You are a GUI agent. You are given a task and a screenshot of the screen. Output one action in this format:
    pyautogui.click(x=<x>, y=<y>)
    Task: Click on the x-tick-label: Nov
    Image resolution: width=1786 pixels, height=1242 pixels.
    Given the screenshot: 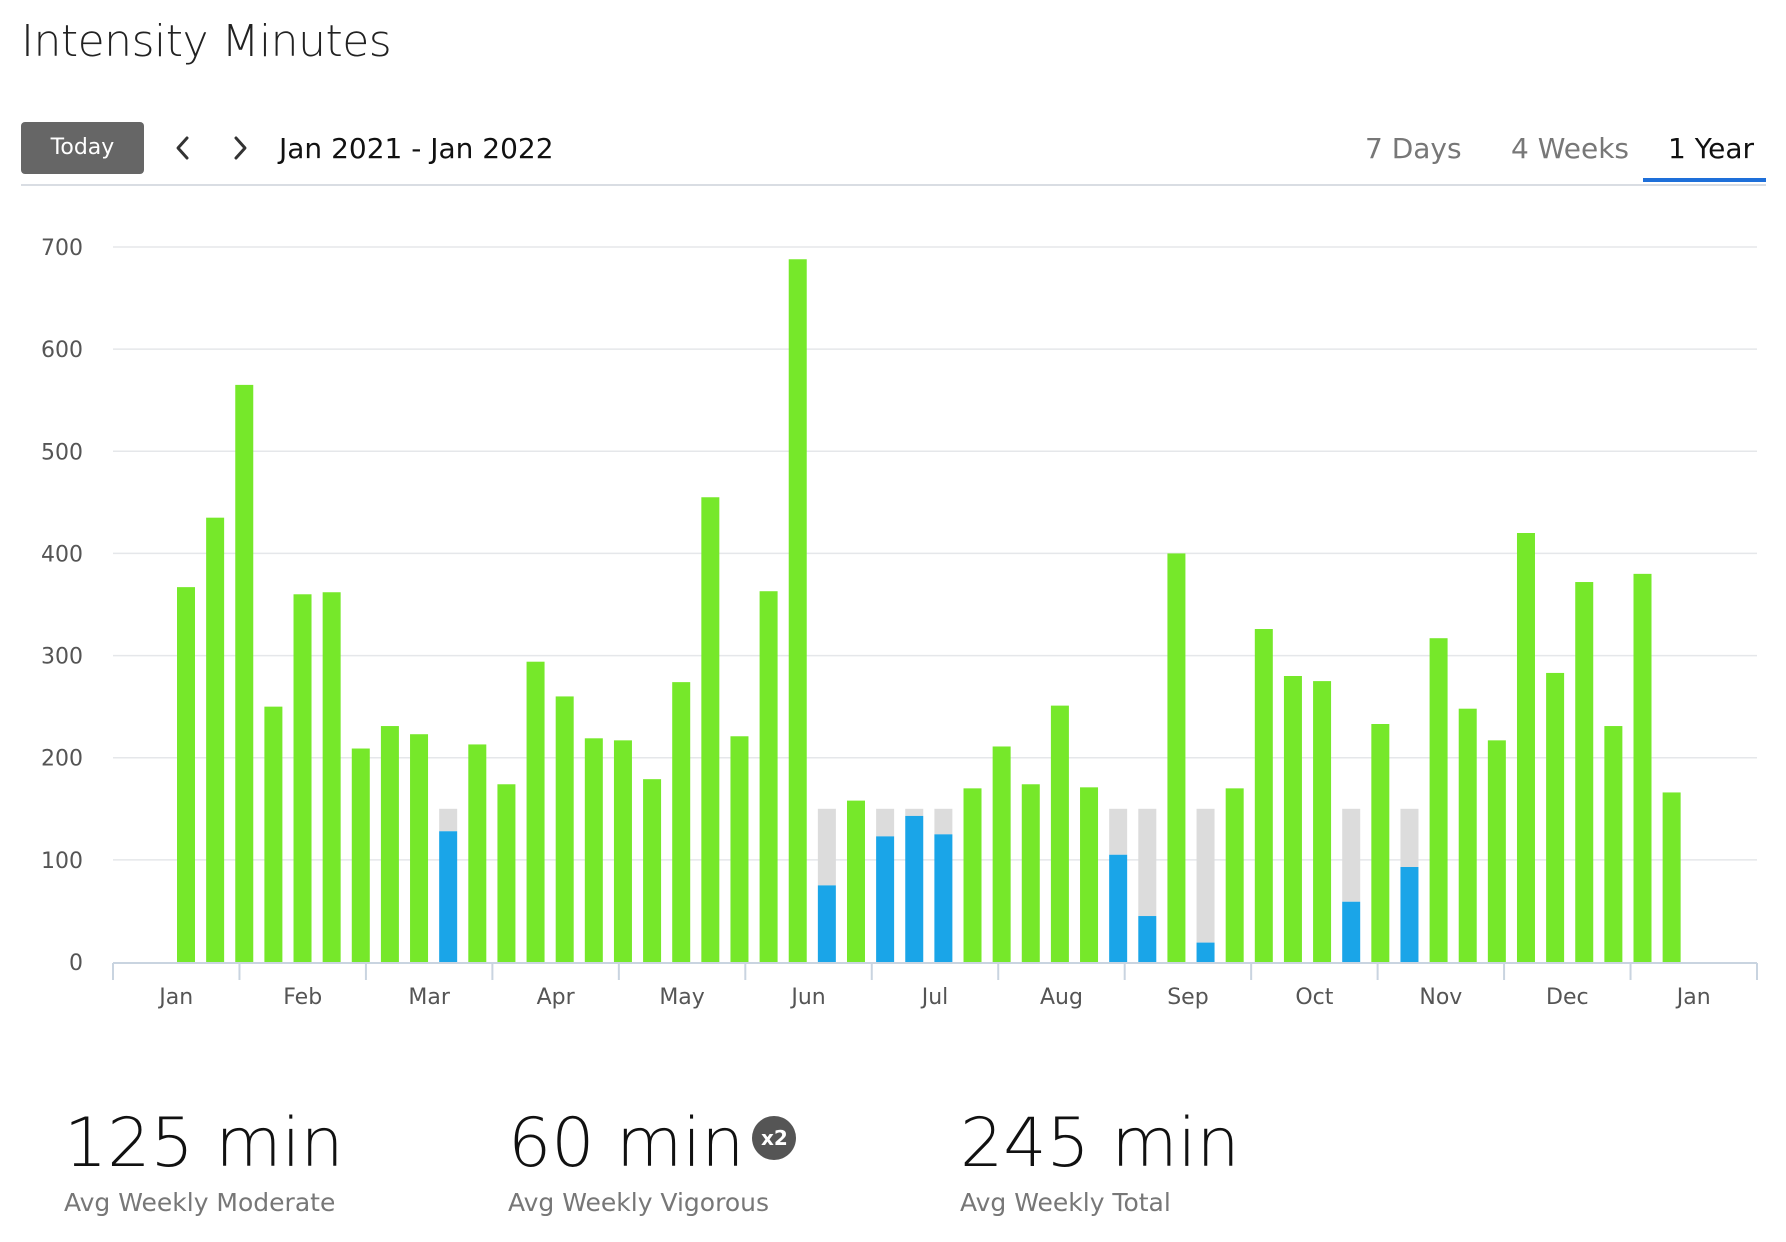 What is the action you would take?
    pyautogui.click(x=1440, y=997)
    